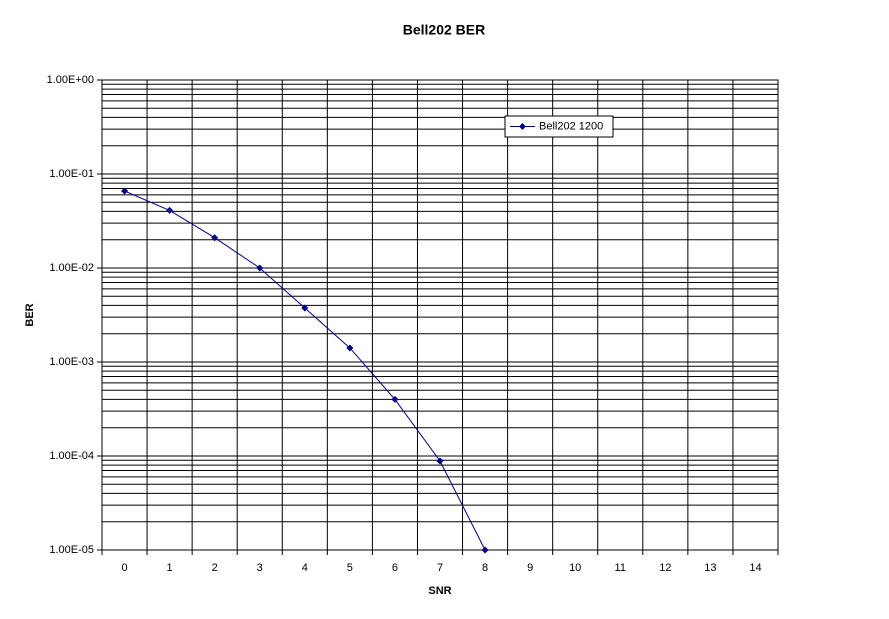 This screenshot has width=889, height=619. I want to click on x-tick-label: 4, so click(305, 568).